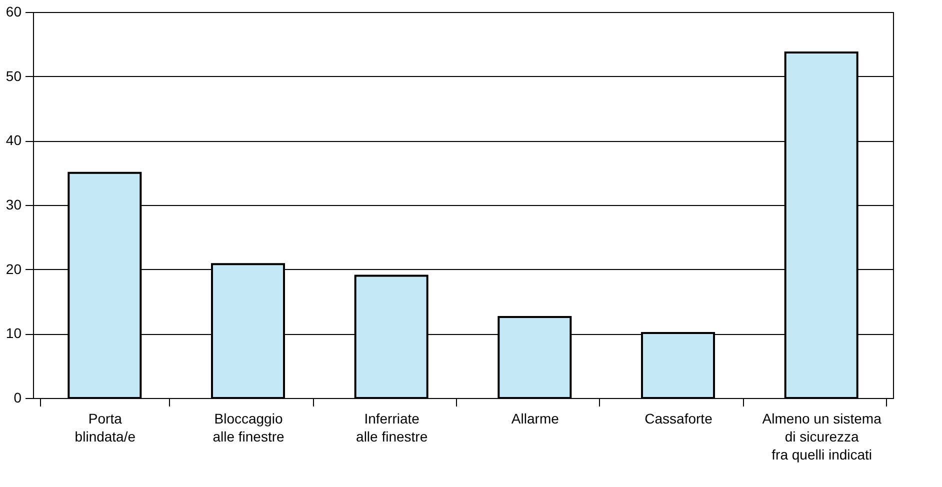 This screenshot has width=942, height=487. What do you see at coordinates (678, 418) in the screenshot?
I see `x-tick-label: Cassaforte` at bounding box center [678, 418].